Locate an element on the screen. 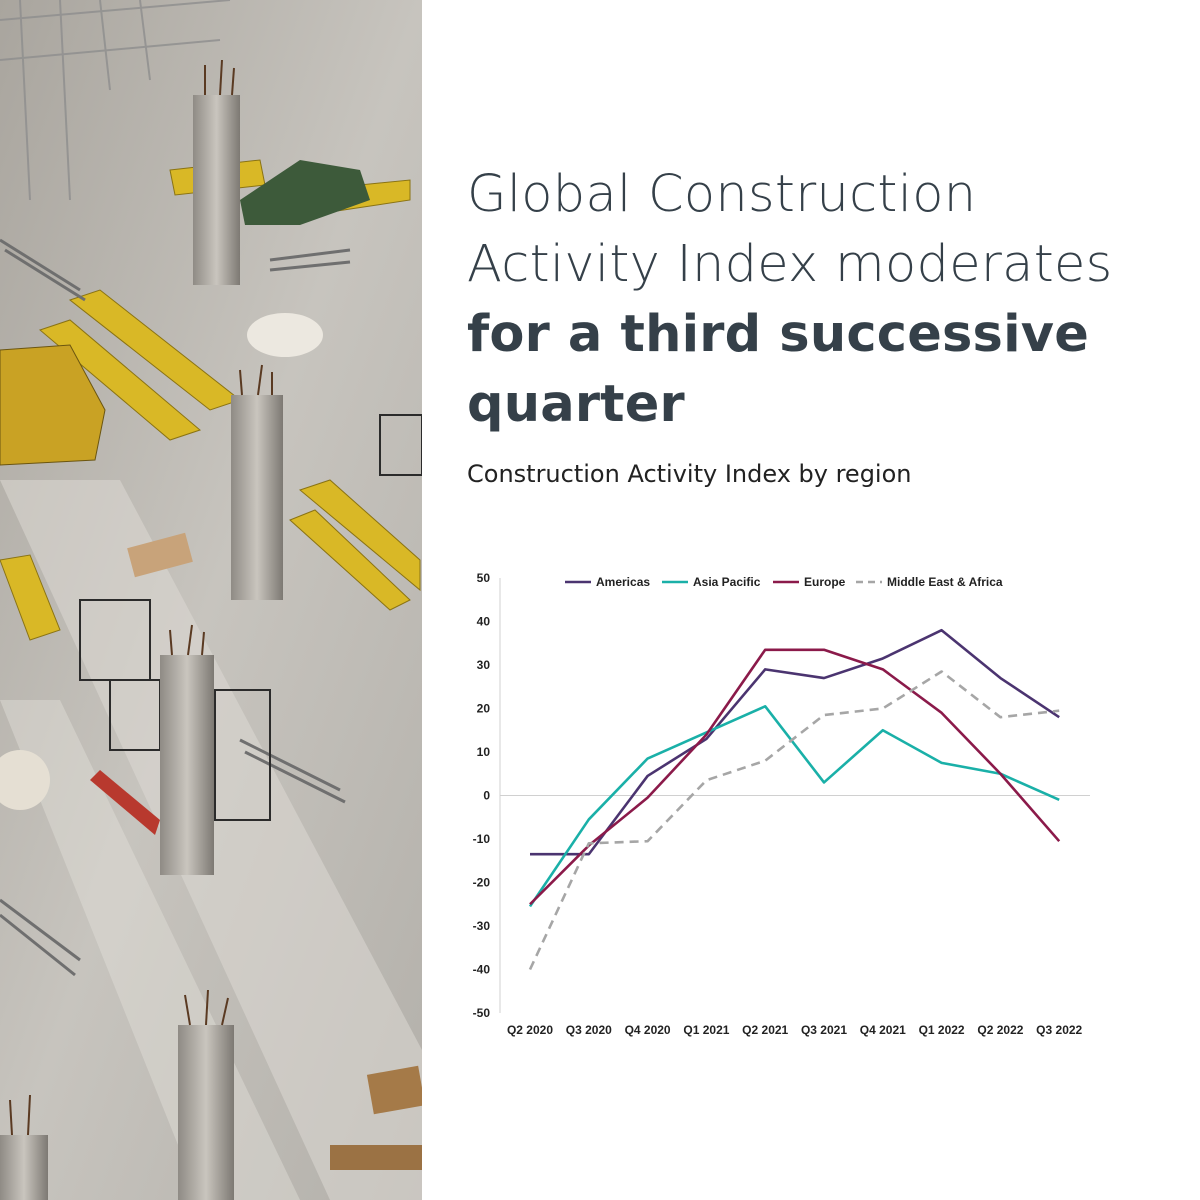 This screenshot has height=1200, width=1200. y-tick-label: 50 is located at coordinates (484, 578).